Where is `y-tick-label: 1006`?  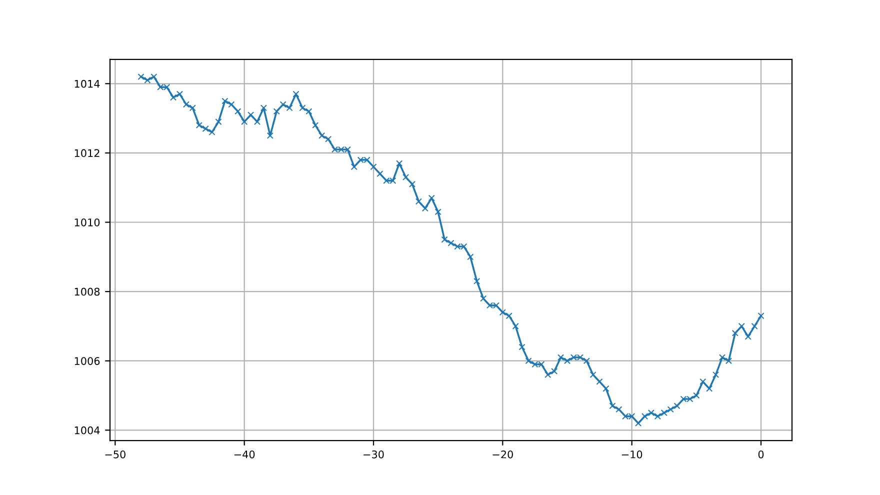
y-tick-label: 1006 is located at coordinates (87, 361).